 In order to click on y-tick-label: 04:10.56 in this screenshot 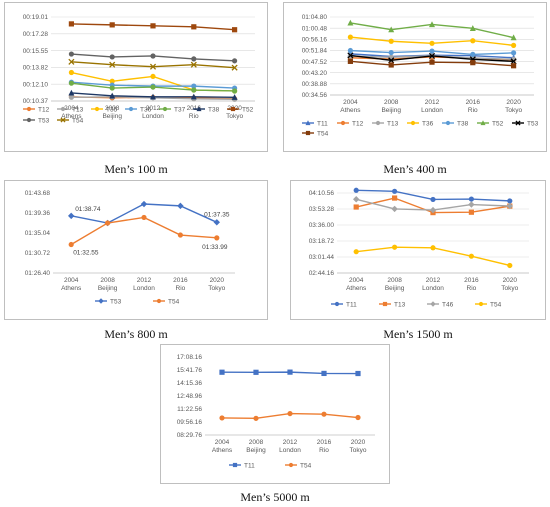, I will do `click(322, 193)`.